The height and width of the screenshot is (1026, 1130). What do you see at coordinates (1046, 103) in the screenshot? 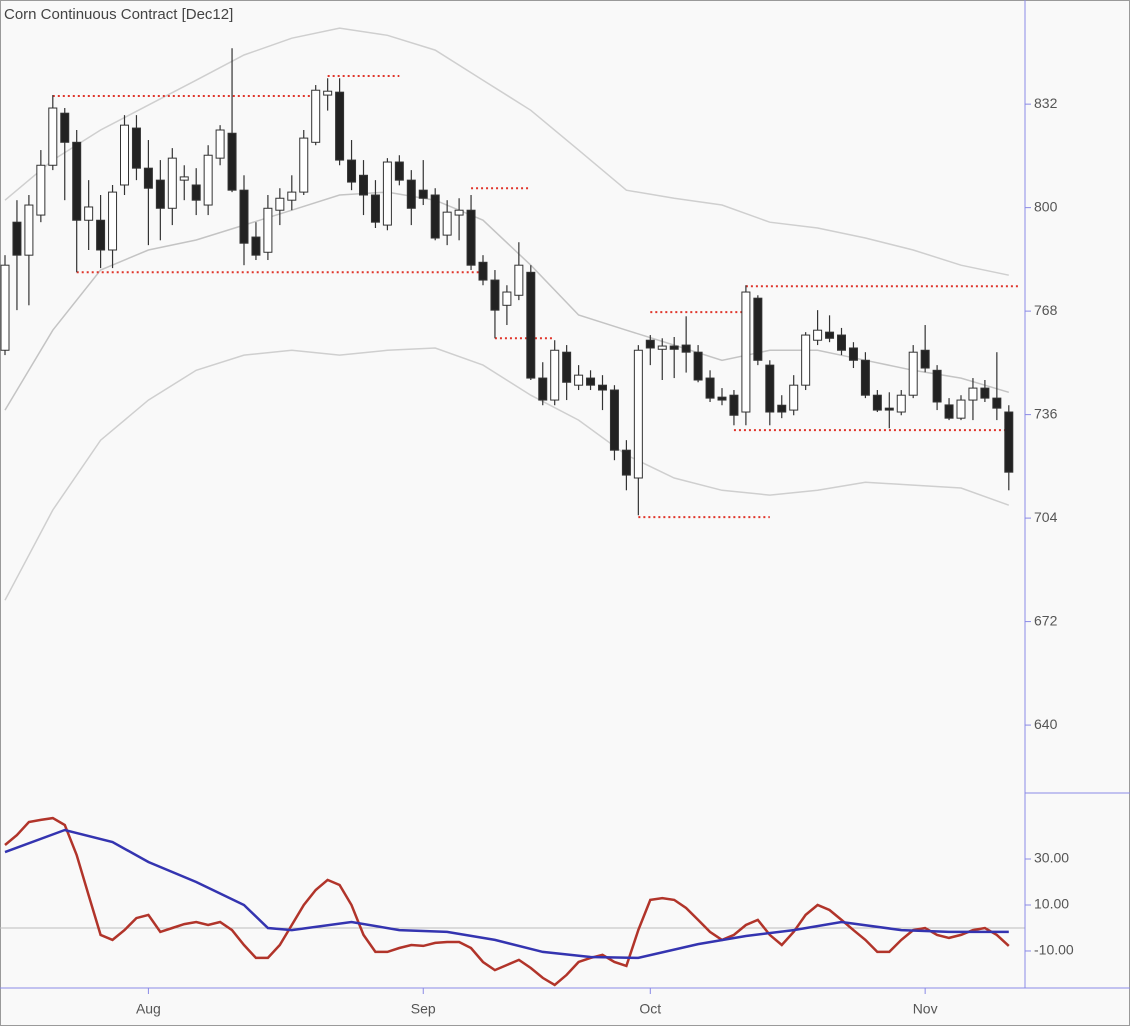
I see `y-tick-label: 832` at bounding box center [1046, 103].